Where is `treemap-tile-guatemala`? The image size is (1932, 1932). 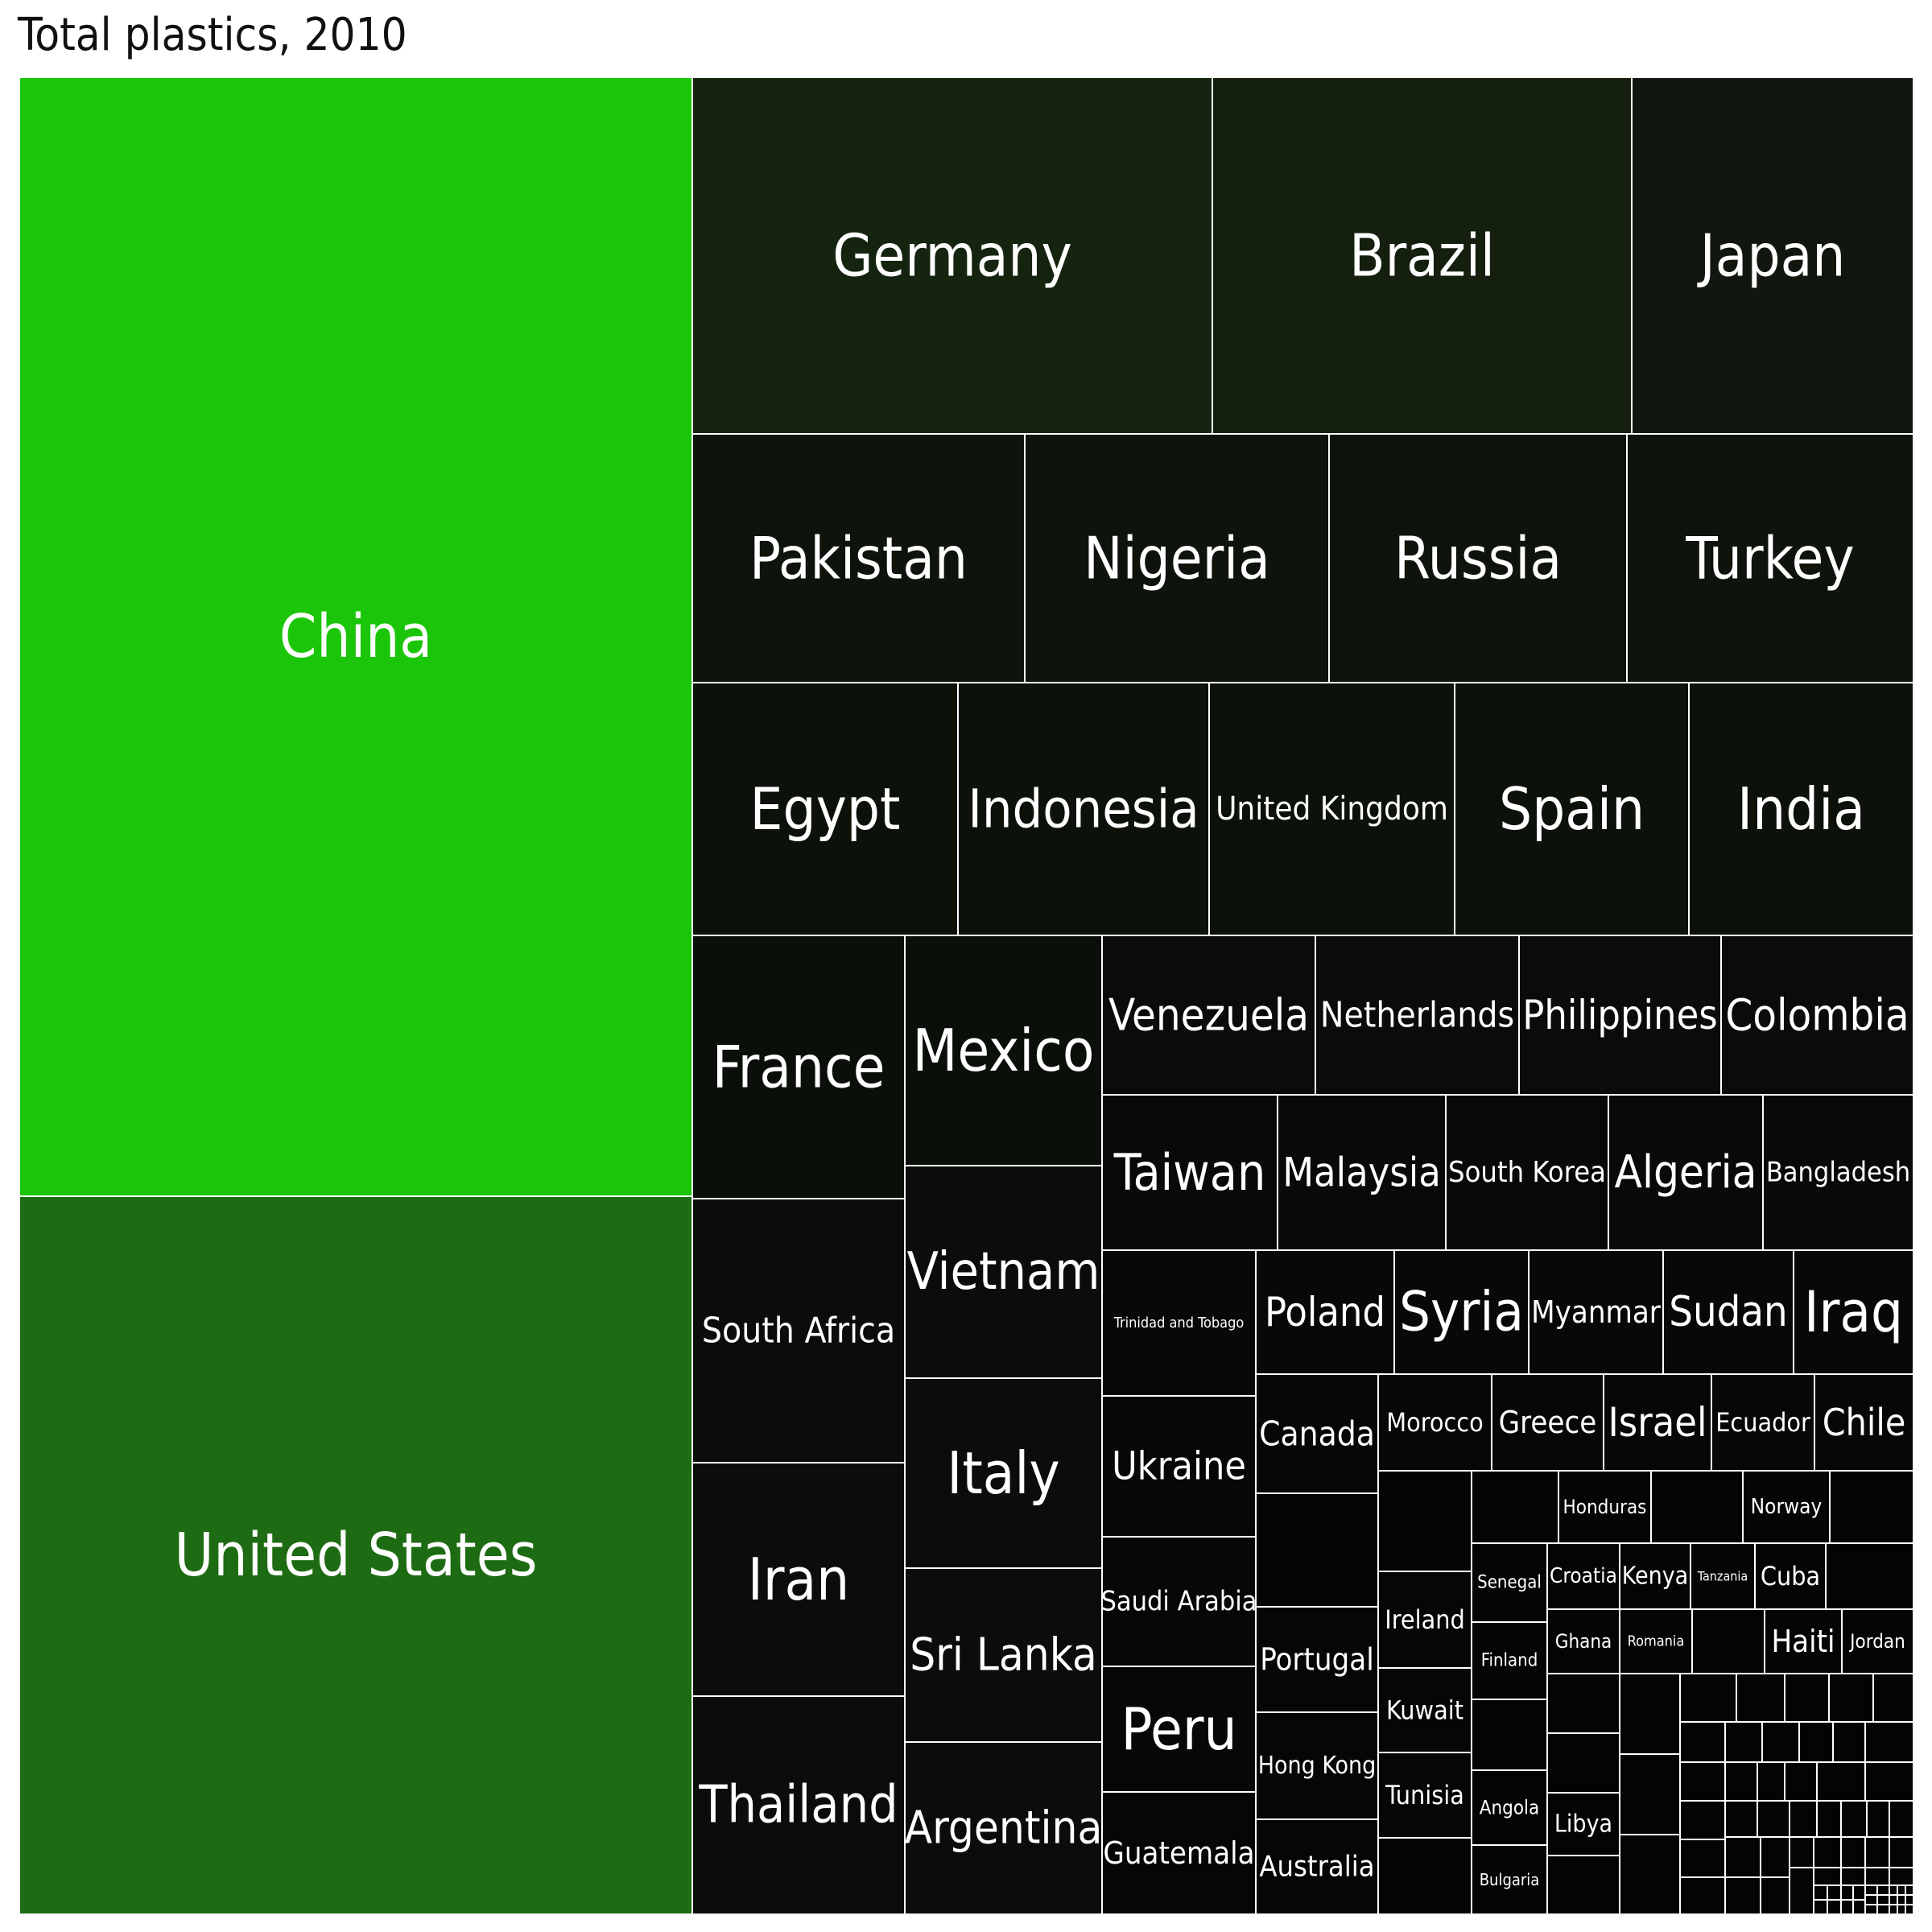 treemap-tile-guatemala is located at coordinates (1179, 1853).